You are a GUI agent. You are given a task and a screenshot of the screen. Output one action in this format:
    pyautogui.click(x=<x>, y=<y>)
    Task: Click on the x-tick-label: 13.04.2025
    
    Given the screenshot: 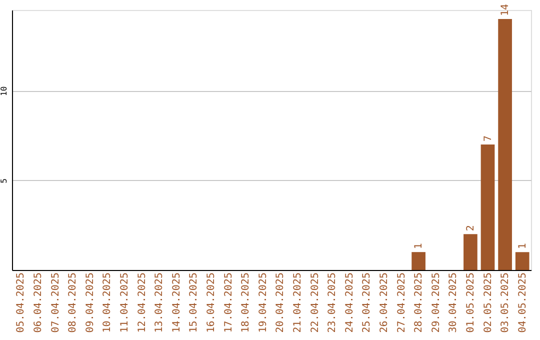 What is the action you would take?
    pyautogui.click(x=160, y=302)
    